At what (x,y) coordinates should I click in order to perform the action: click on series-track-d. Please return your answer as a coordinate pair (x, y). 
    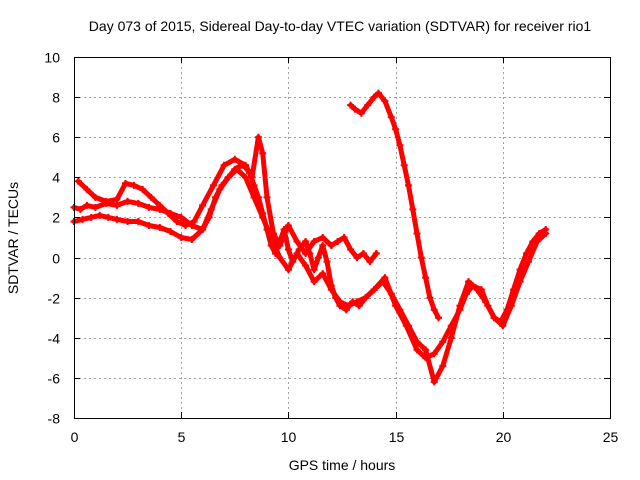
    Looking at the image, I should click on (394, 205).